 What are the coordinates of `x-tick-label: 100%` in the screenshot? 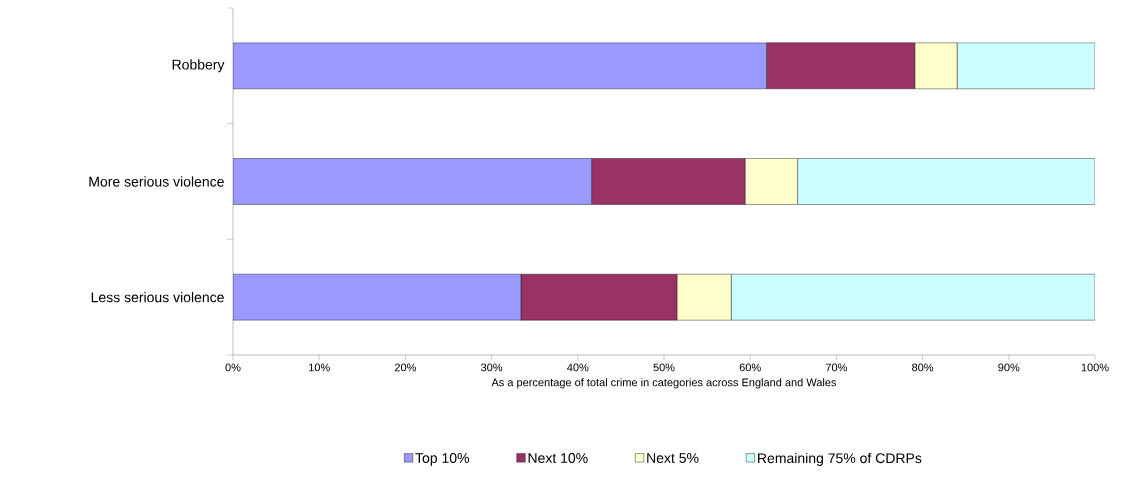 It's located at (1095, 367).